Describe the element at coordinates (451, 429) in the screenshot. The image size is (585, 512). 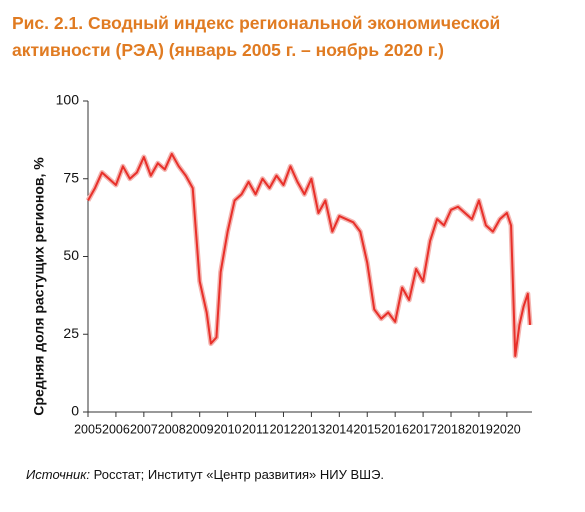
I see `x-tick-label: 2018` at that location.